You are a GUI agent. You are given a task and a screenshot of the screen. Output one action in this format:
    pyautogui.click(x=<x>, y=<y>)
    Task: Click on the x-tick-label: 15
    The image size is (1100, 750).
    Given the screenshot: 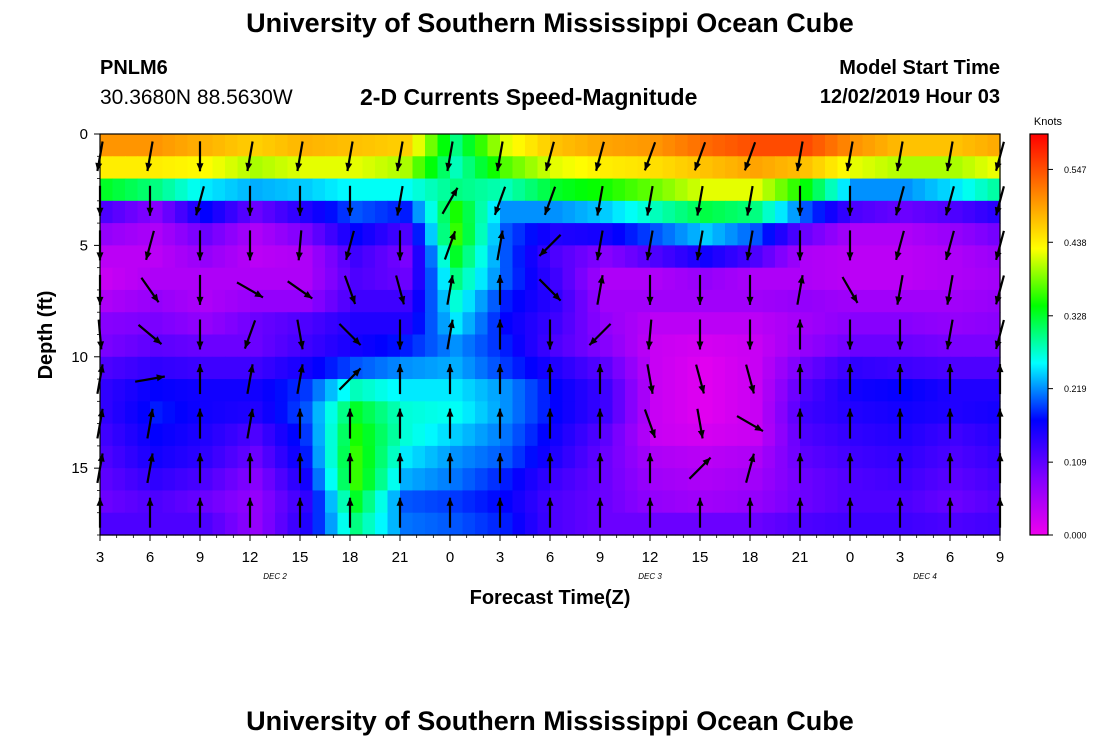 What is the action you would take?
    pyautogui.click(x=300, y=557)
    